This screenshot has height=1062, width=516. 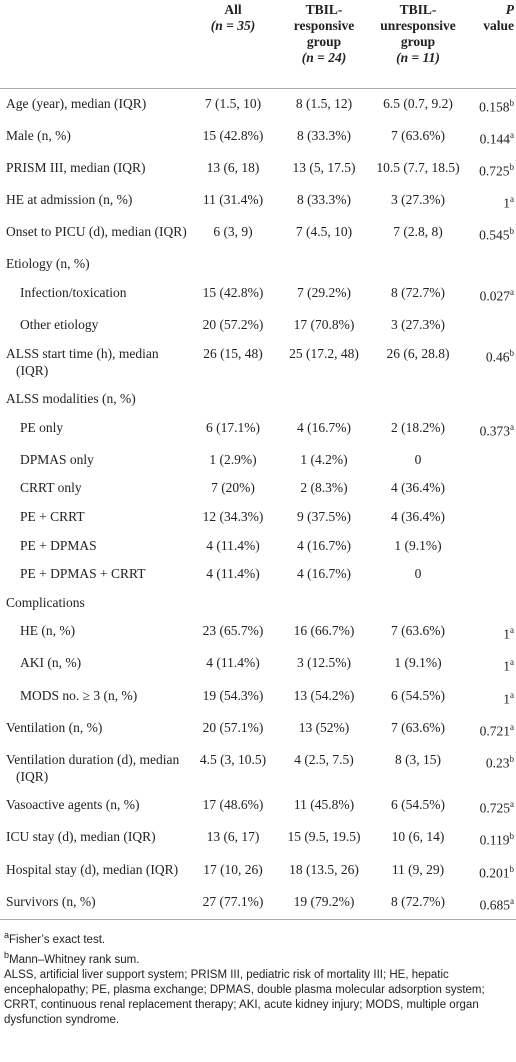 I want to click on footnote: aFisher’s exact test., so click(x=258, y=938).